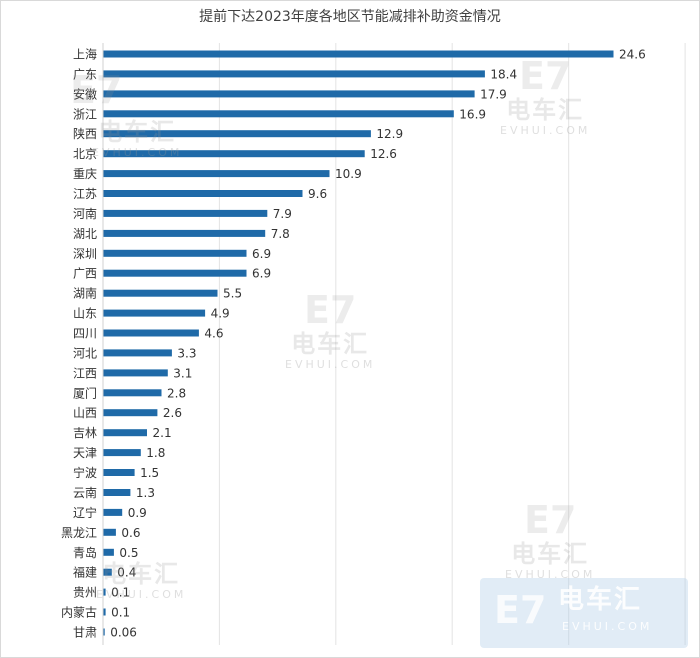 This screenshot has height=658, width=700. Describe the element at coordinates (85, 593) in the screenshot. I see `category-label: 贵州` at that location.